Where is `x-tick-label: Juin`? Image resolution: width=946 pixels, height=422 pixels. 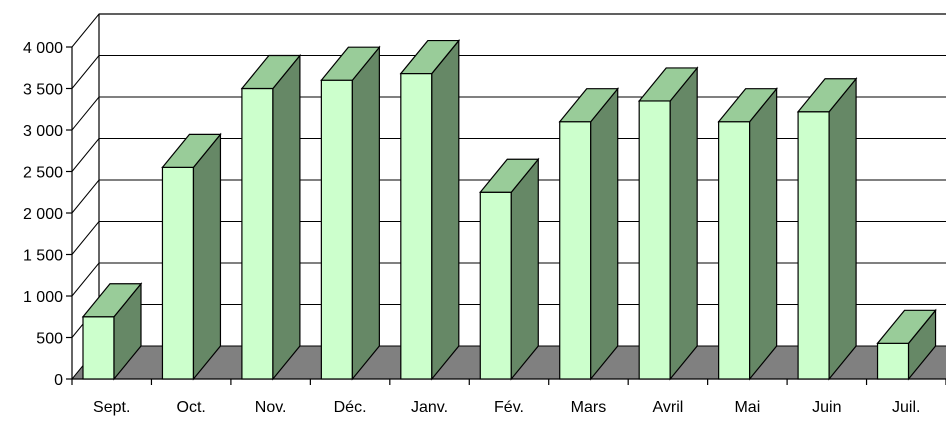 x-tick-label: Juin is located at coordinates (826, 407).